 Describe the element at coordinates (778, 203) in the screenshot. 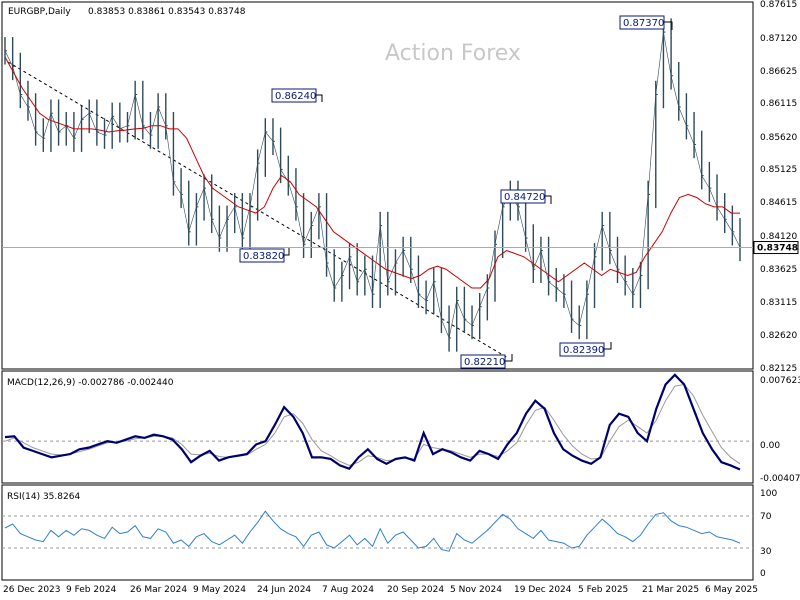

I see `price-tick: 0.84615` at that location.